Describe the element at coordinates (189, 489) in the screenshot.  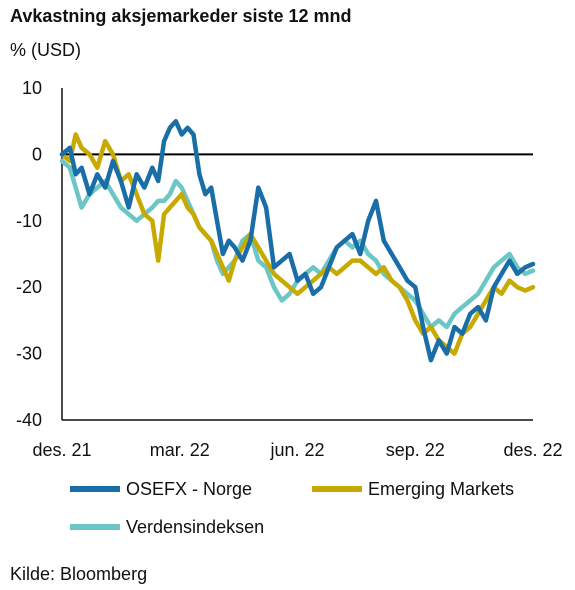
I see `legend-label: OSEFX - Norge` at that location.